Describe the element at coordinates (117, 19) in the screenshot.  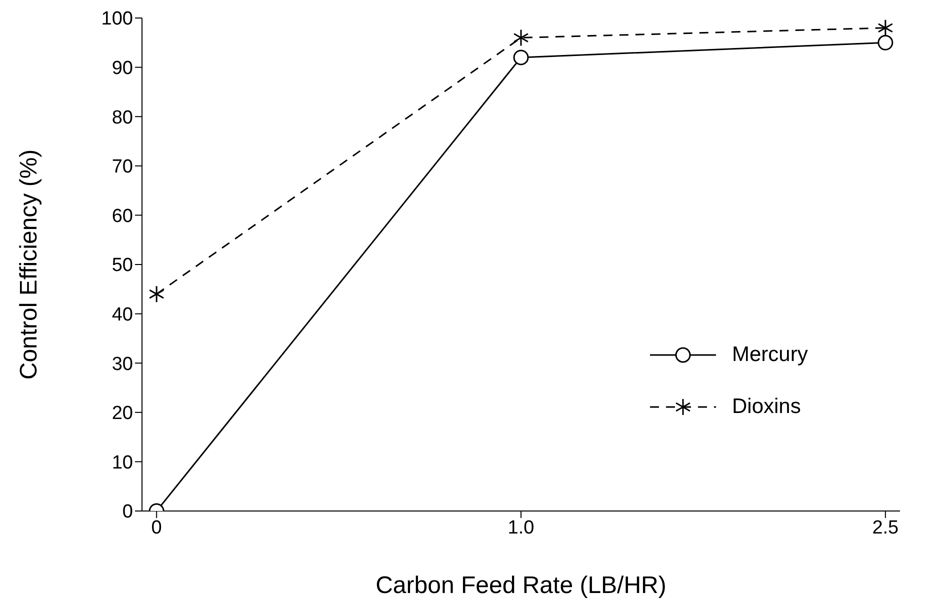
I see `y-tick-label: 100` at that location.